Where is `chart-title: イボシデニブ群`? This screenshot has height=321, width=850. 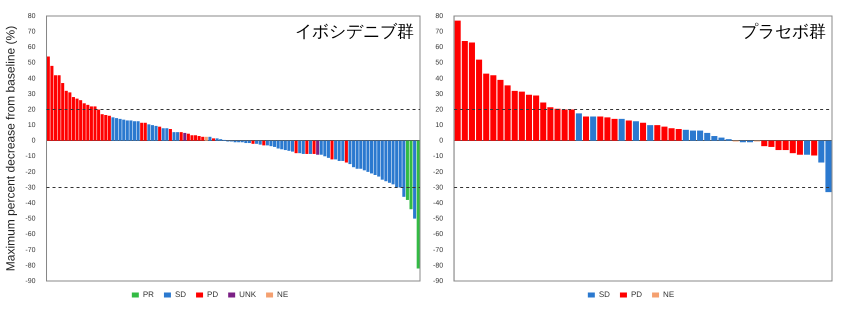 chart-title: イボシデニブ群 is located at coordinates (354, 32).